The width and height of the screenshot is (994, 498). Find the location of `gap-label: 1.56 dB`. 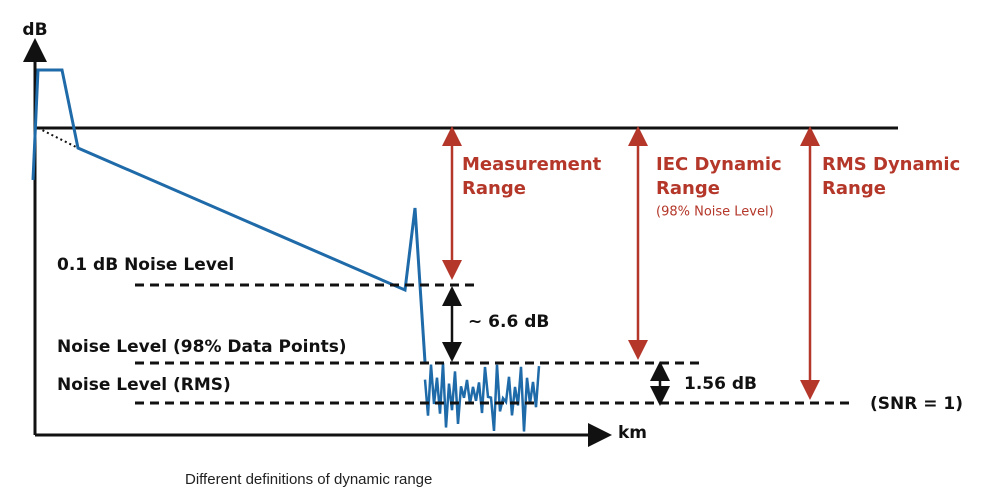

gap-label: 1.56 dB is located at coordinates (720, 384).